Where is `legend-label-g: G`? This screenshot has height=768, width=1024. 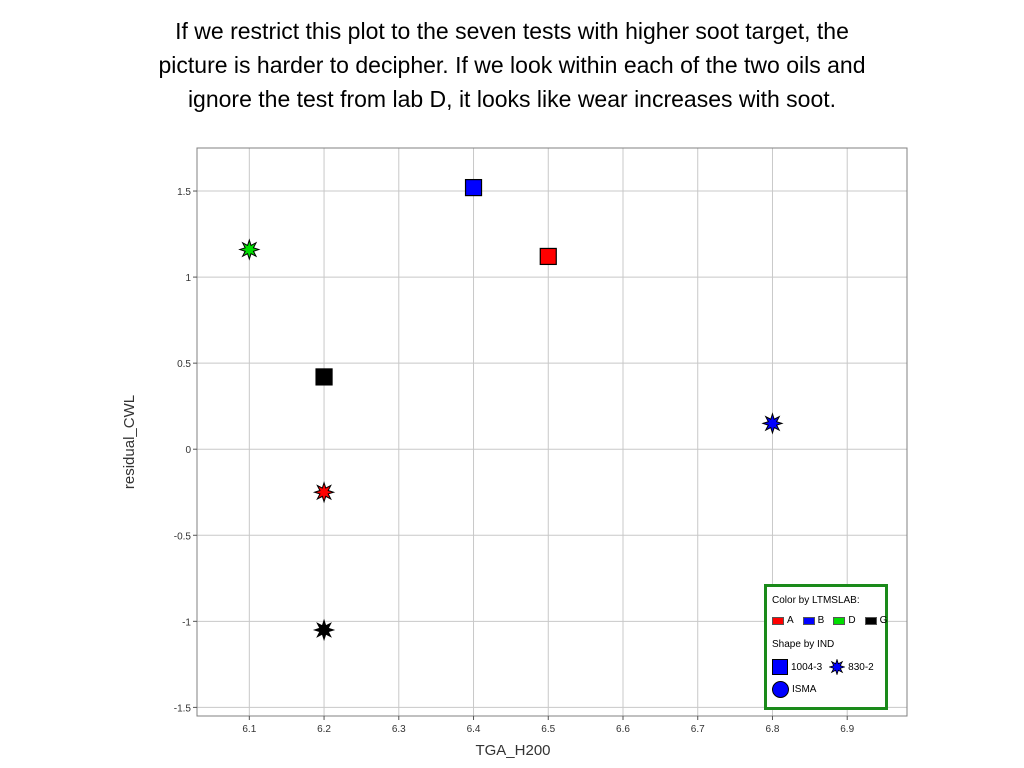 legend-label-g: G is located at coordinates (883, 620).